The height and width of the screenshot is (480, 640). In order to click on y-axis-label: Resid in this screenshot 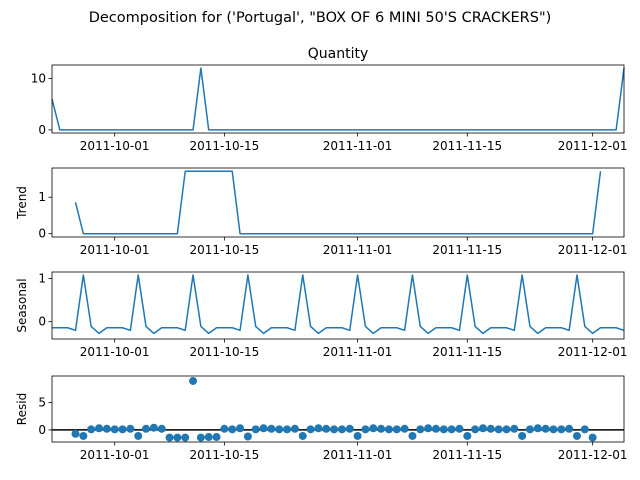, I will do `click(22, 409)`.